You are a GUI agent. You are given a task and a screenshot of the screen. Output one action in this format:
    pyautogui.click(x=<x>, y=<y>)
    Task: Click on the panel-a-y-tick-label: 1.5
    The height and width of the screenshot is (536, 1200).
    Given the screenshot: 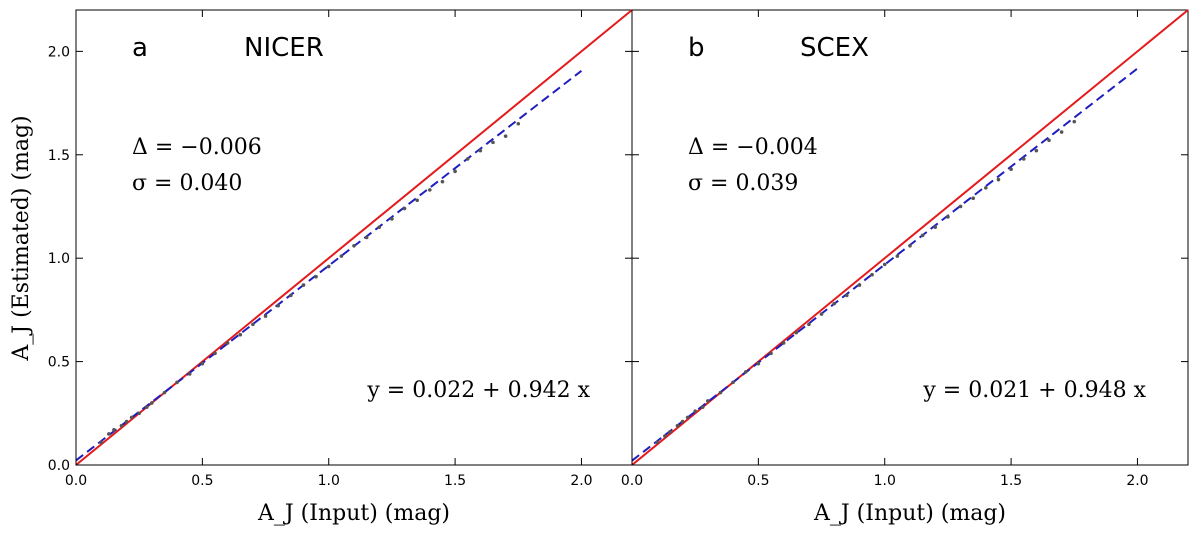 What is the action you would take?
    pyautogui.click(x=59, y=156)
    